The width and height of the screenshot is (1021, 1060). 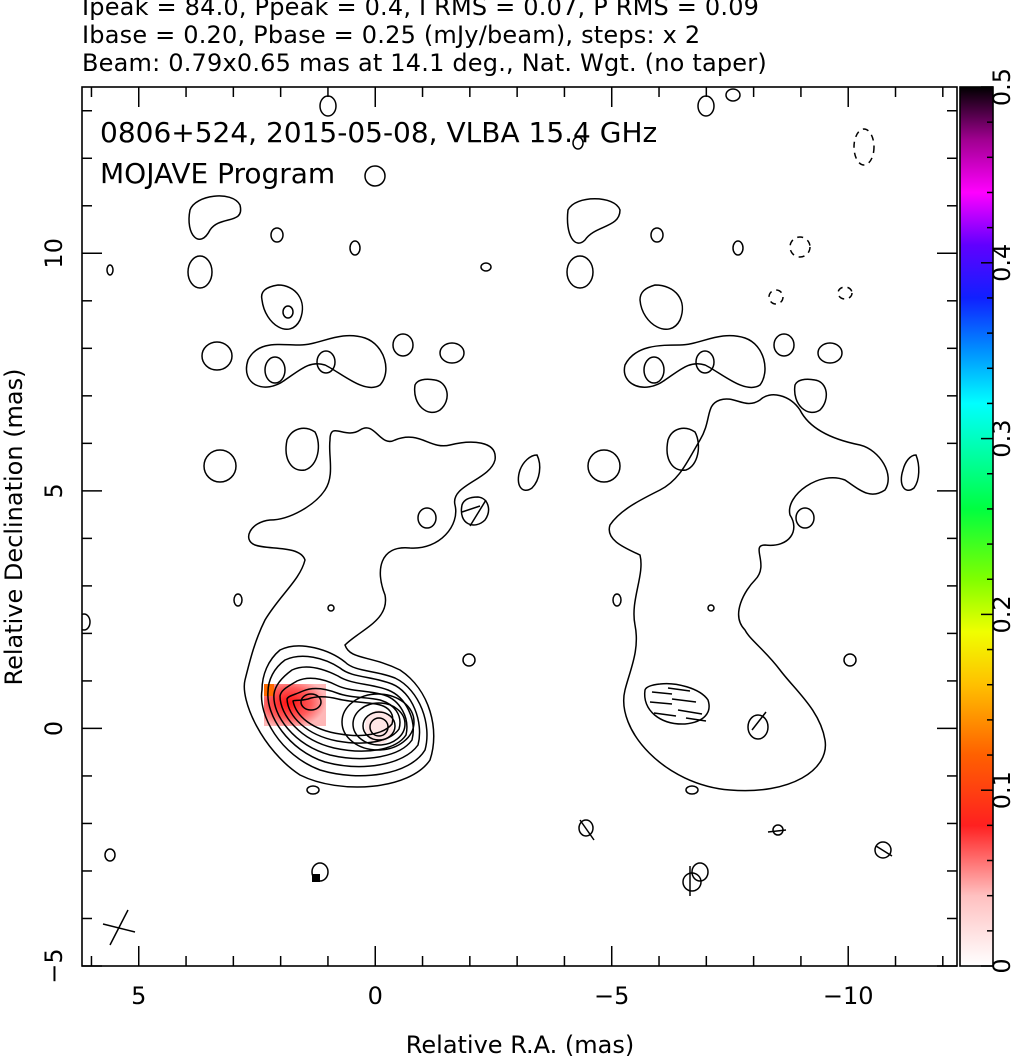 What do you see at coordinates (54, 611) in the screenshot?
I see `y-tick-labels: −5 0 5 10` at bounding box center [54, 611].